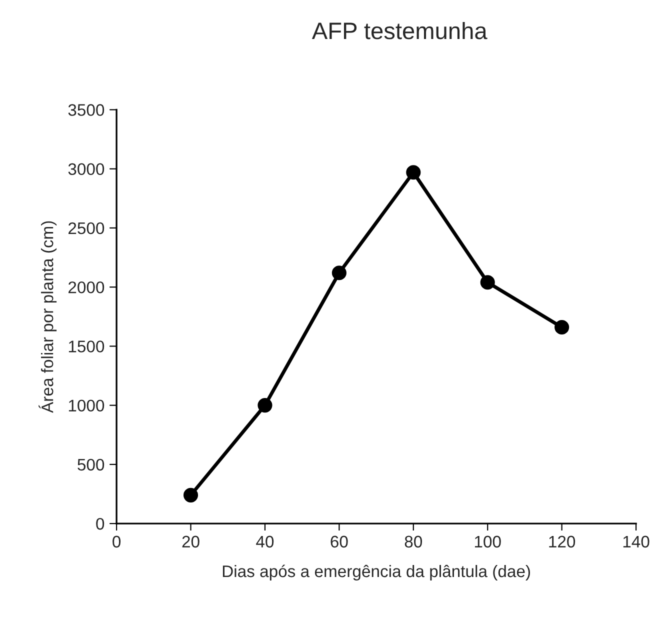 The image size is (666, 627). What do you see at coordinates (47, 317) in the screenshot?
I see `y-axis-title: Área foliar por planta (cm)` at bounding box center [47, 317].